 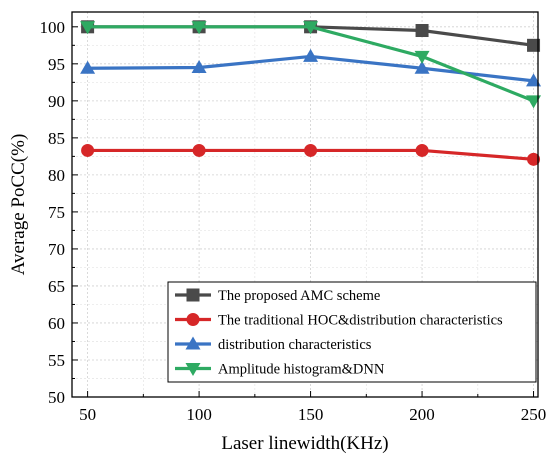 What do you see at coordinates (295, 345) in the screenshot?
I see `legend-label: distribution characteristics` at bounding box center [295, 345].